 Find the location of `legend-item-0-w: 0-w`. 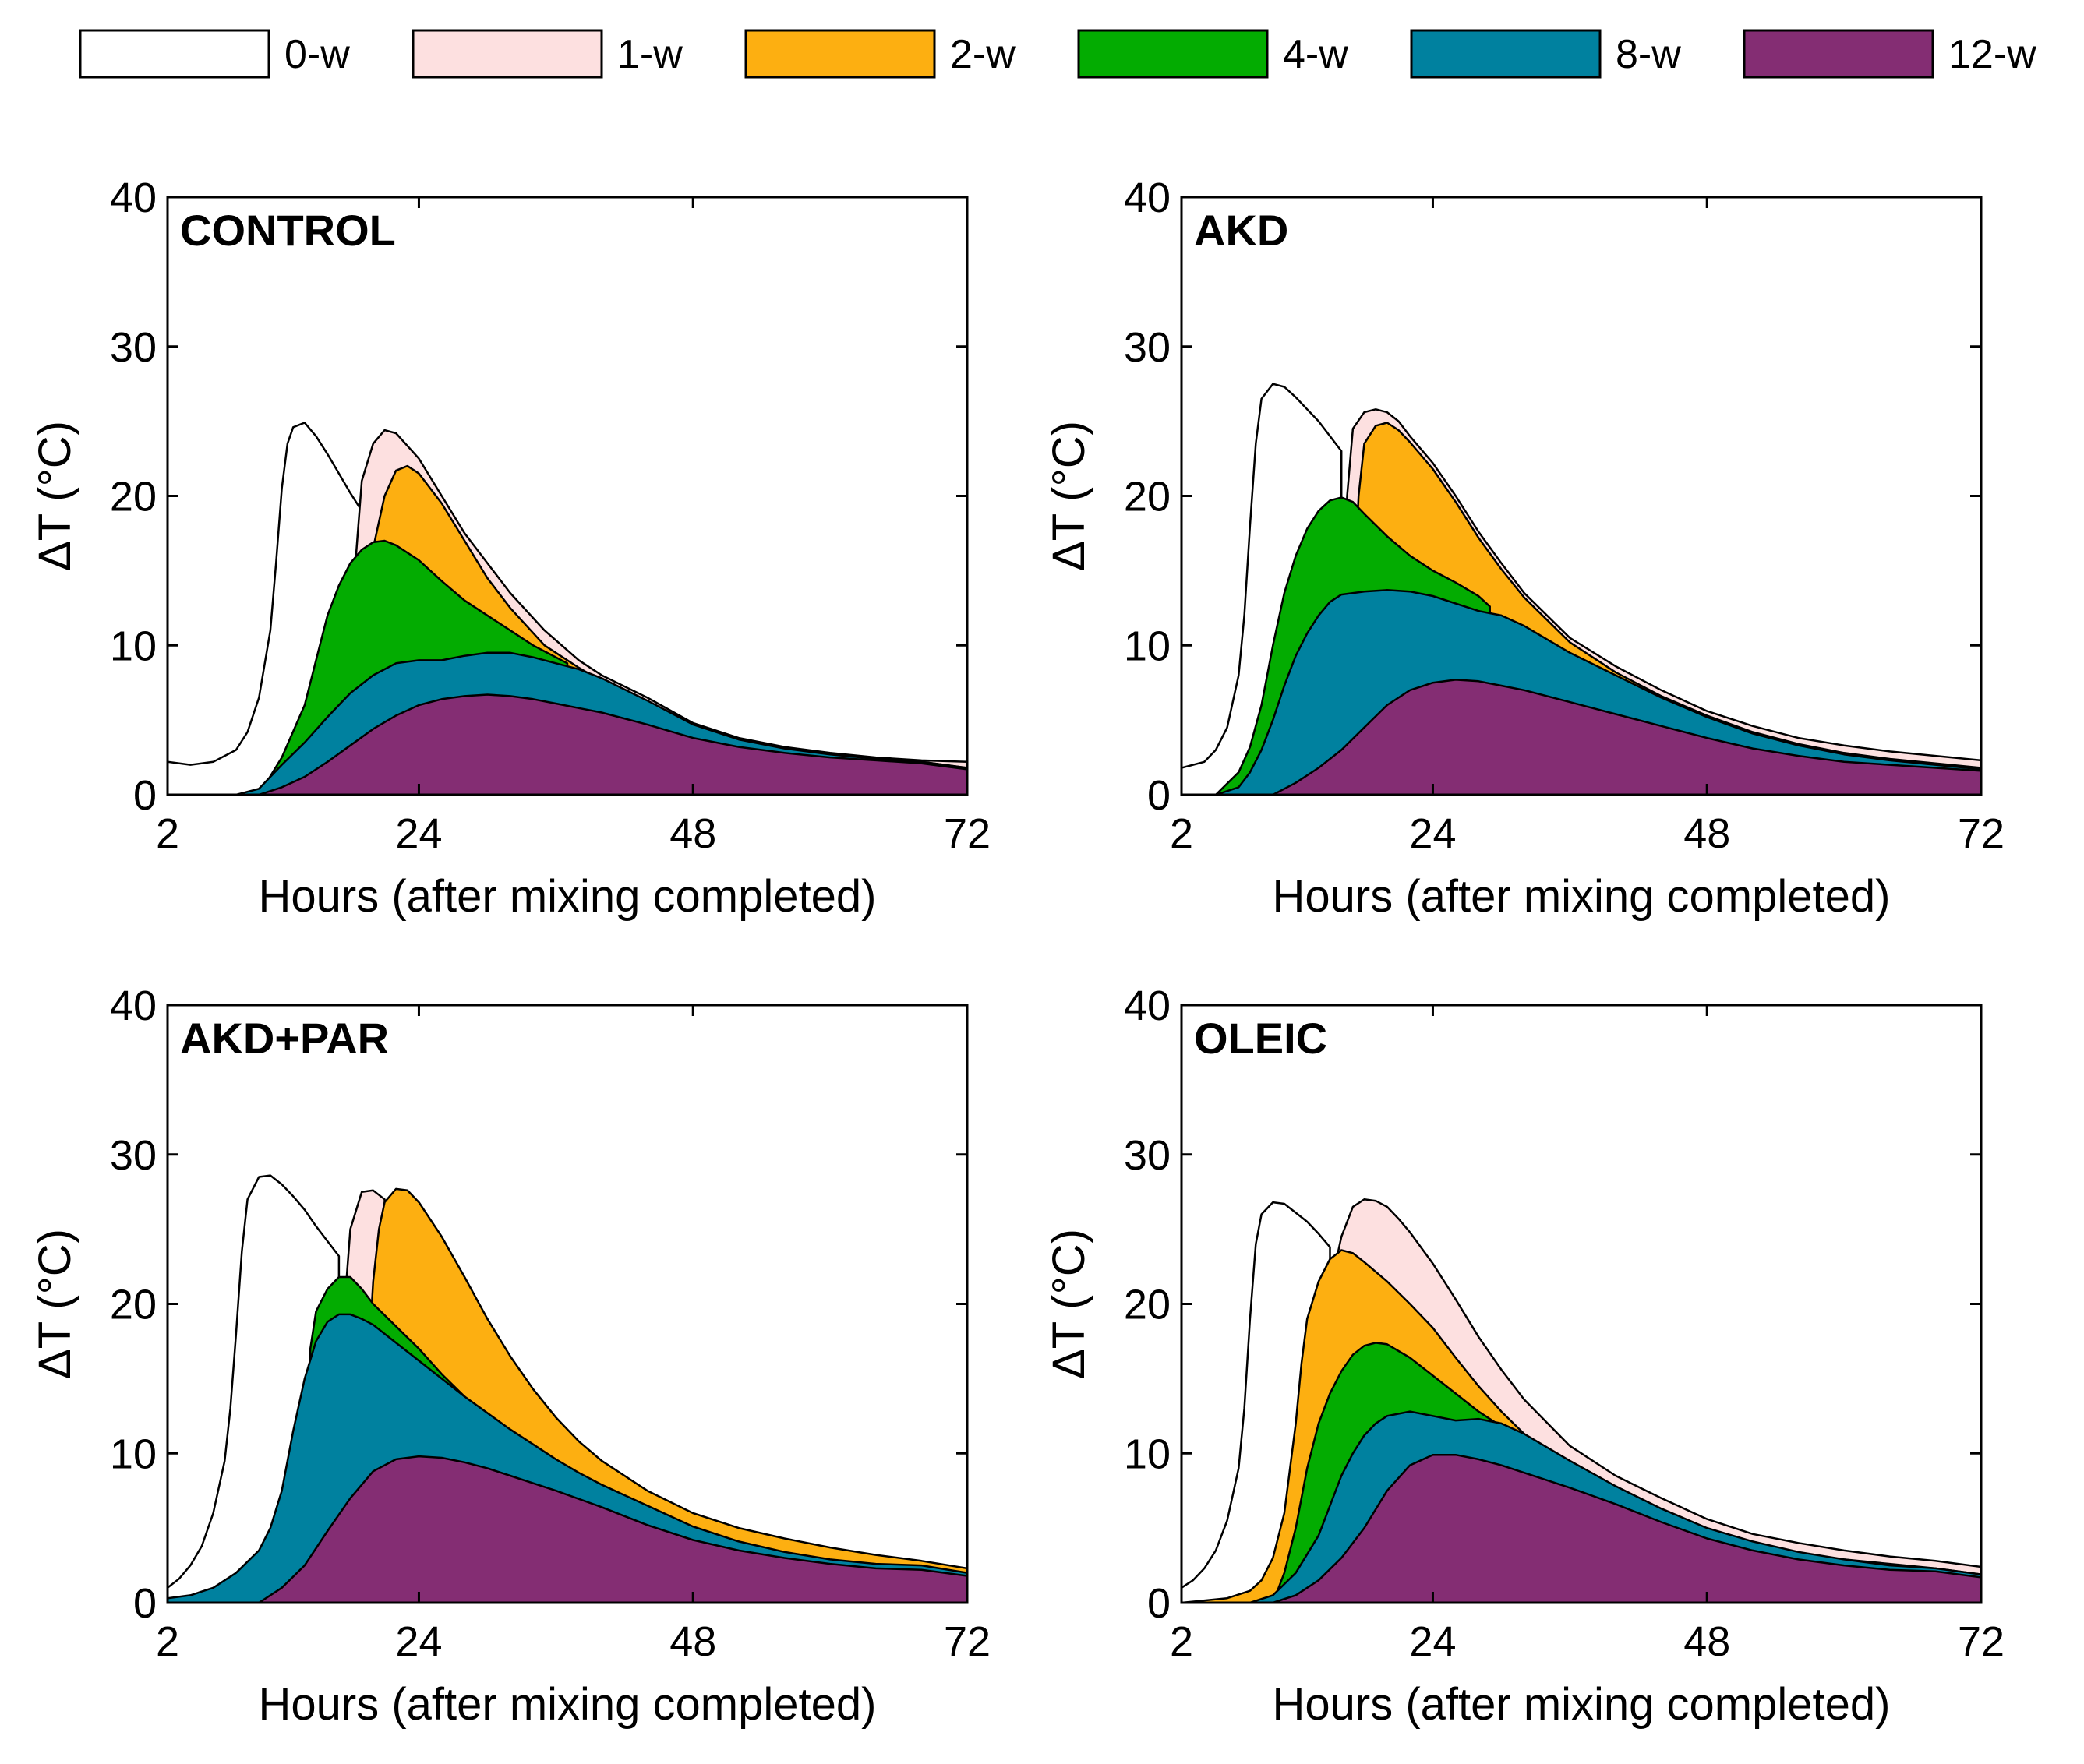

legend-item-0-w: 0-w is located at coordinates (214, 54).